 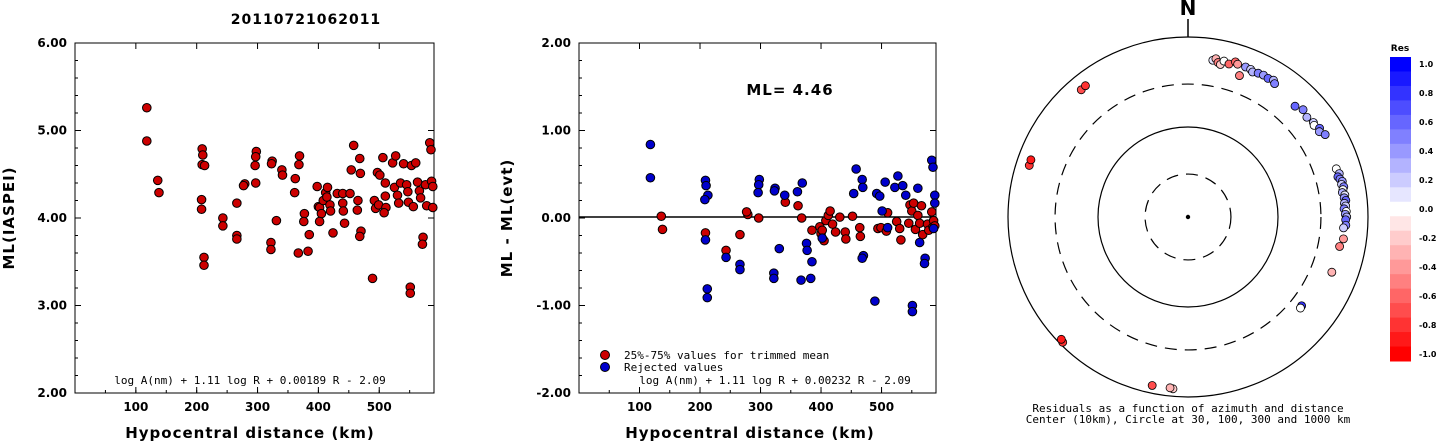 I want to click on colorbar-tick-label: 0.8, so click(x=1426, y=93).